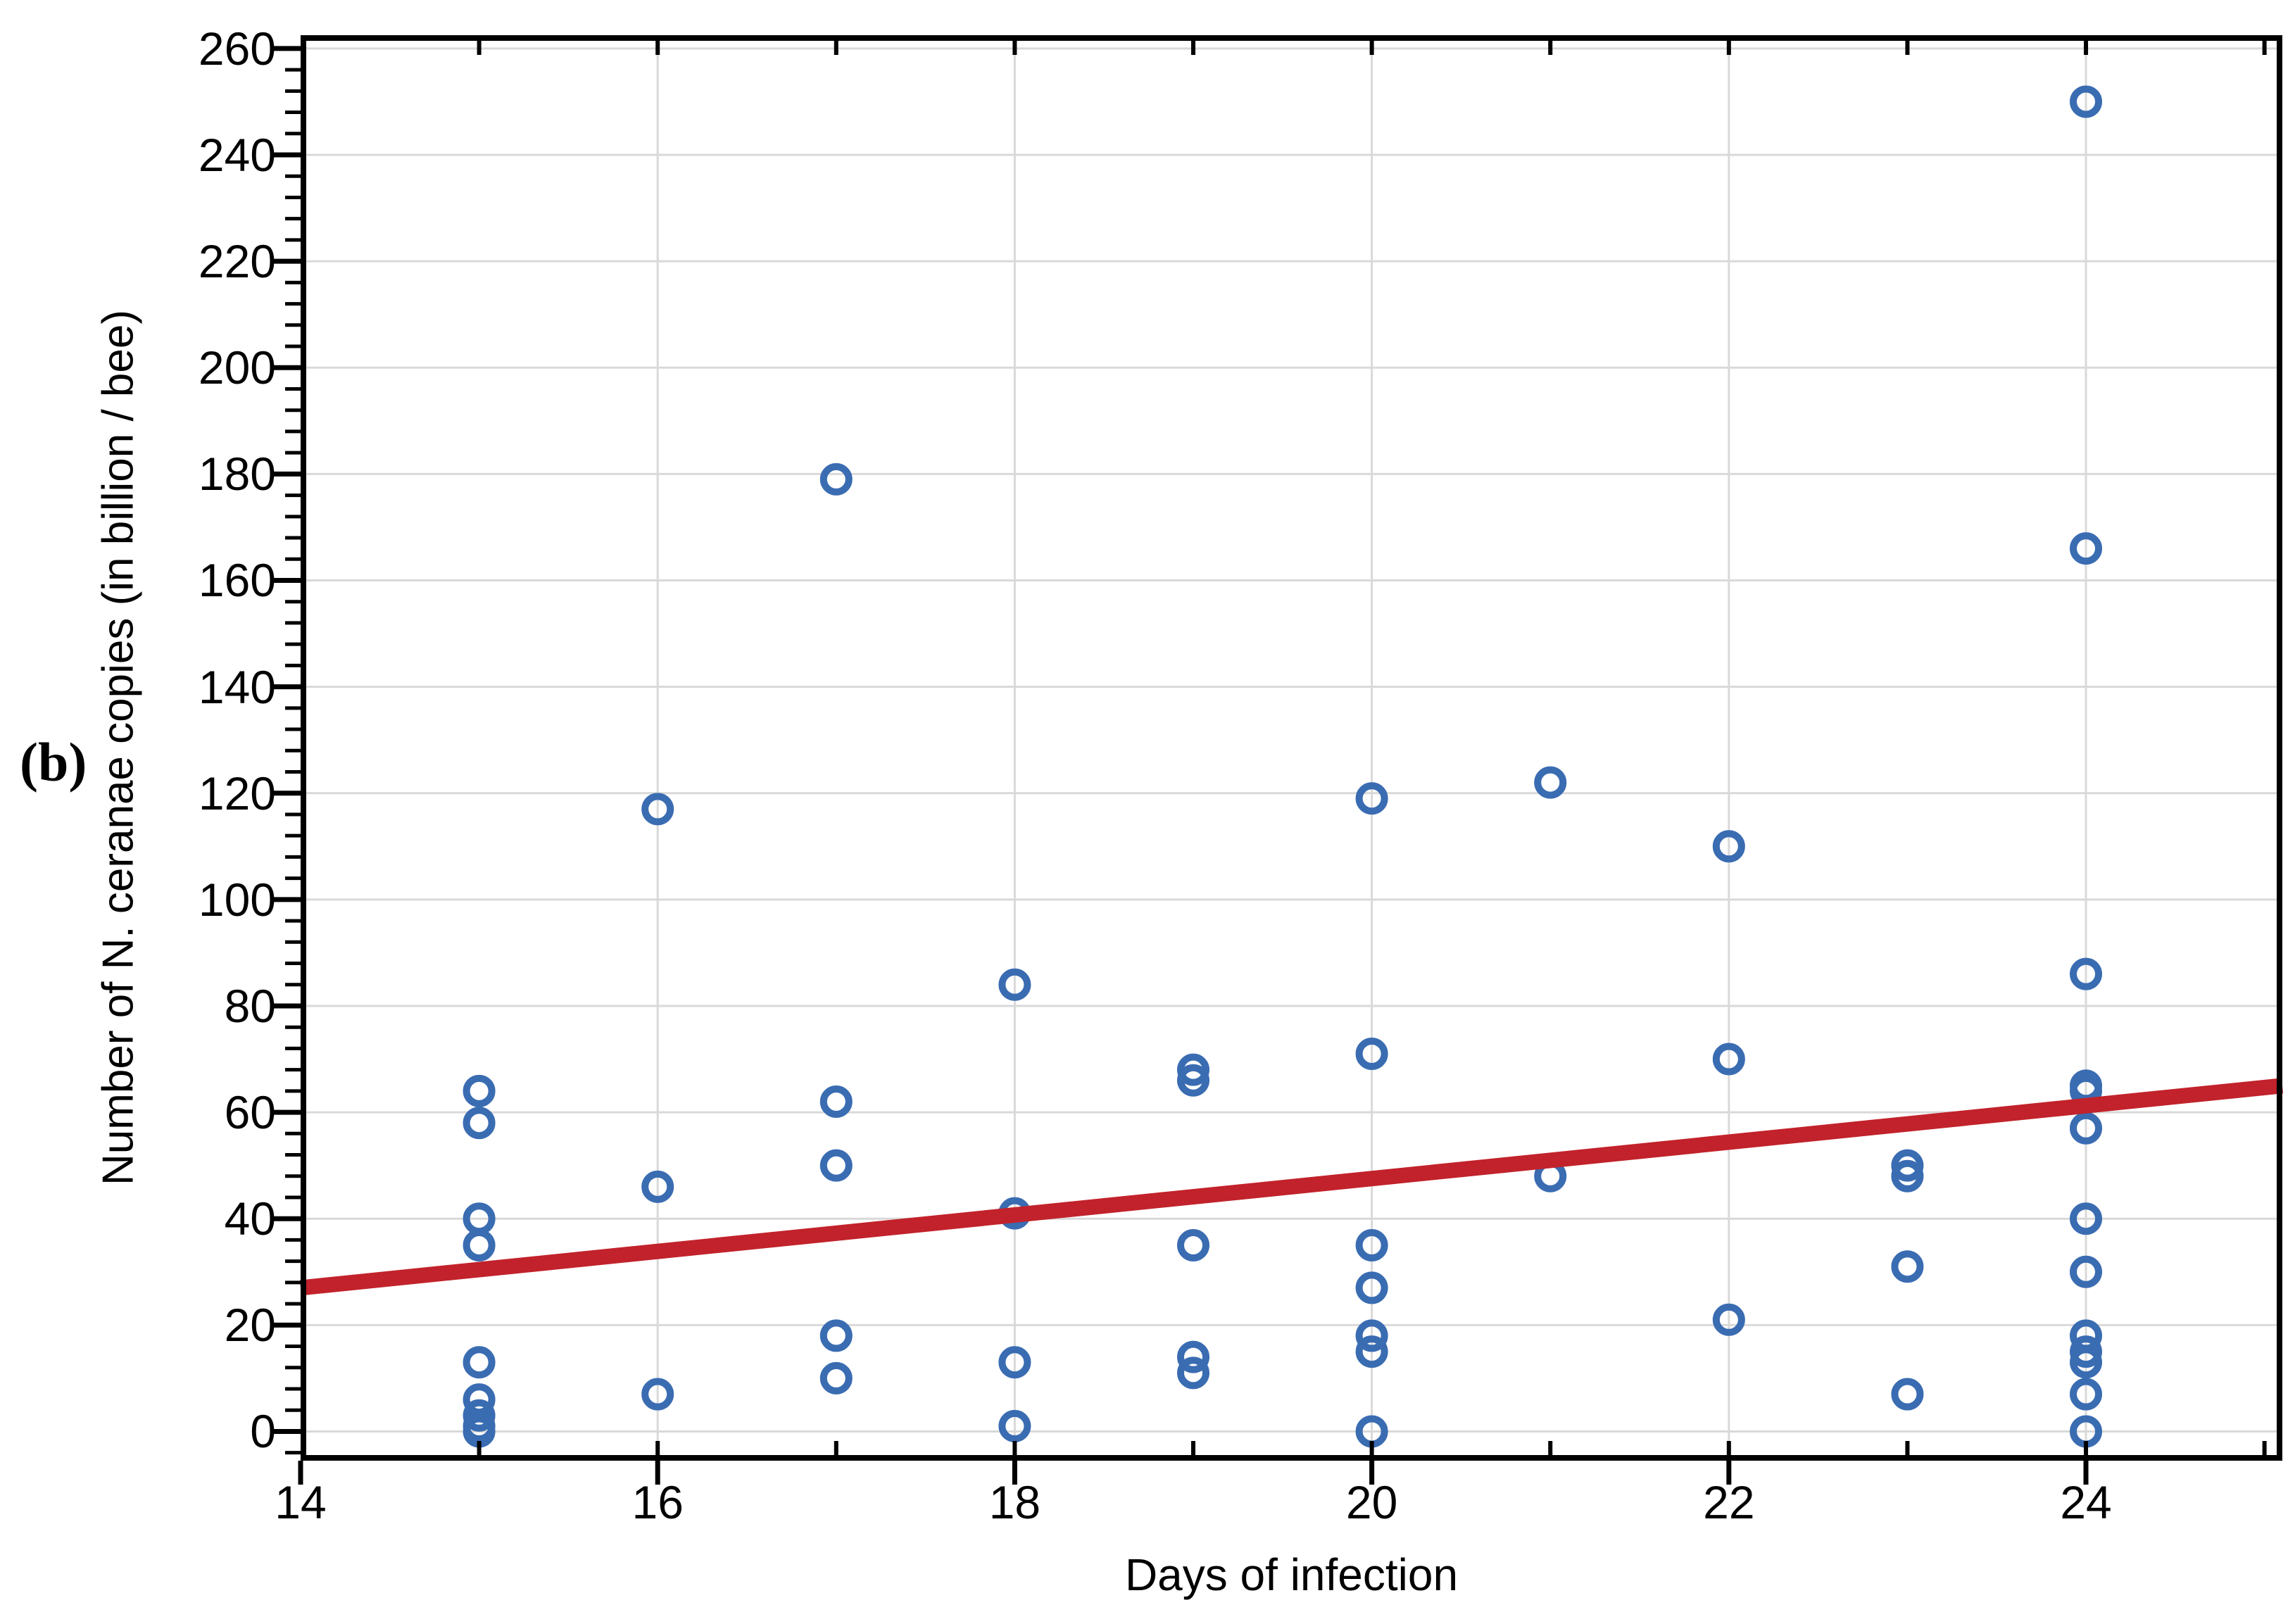 The width and height of the screenshot is (2295, 1624). I want to click on y-tick-label: 260, so click(237, 48).